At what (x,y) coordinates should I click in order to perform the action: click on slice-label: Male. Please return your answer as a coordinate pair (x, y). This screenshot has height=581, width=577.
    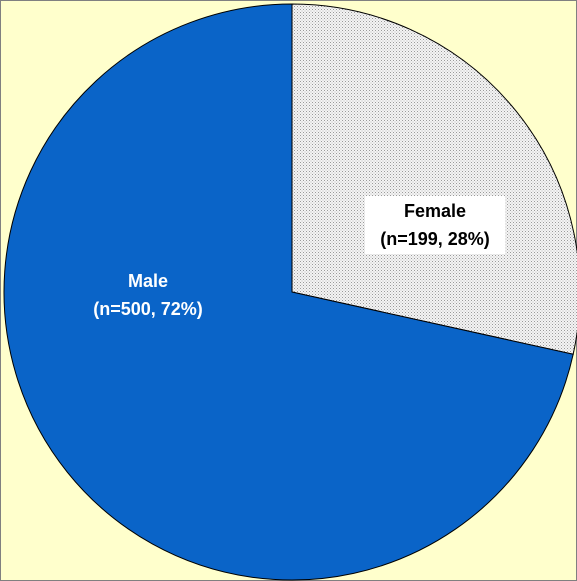
    Looking at the image, I should click on (148, 281).